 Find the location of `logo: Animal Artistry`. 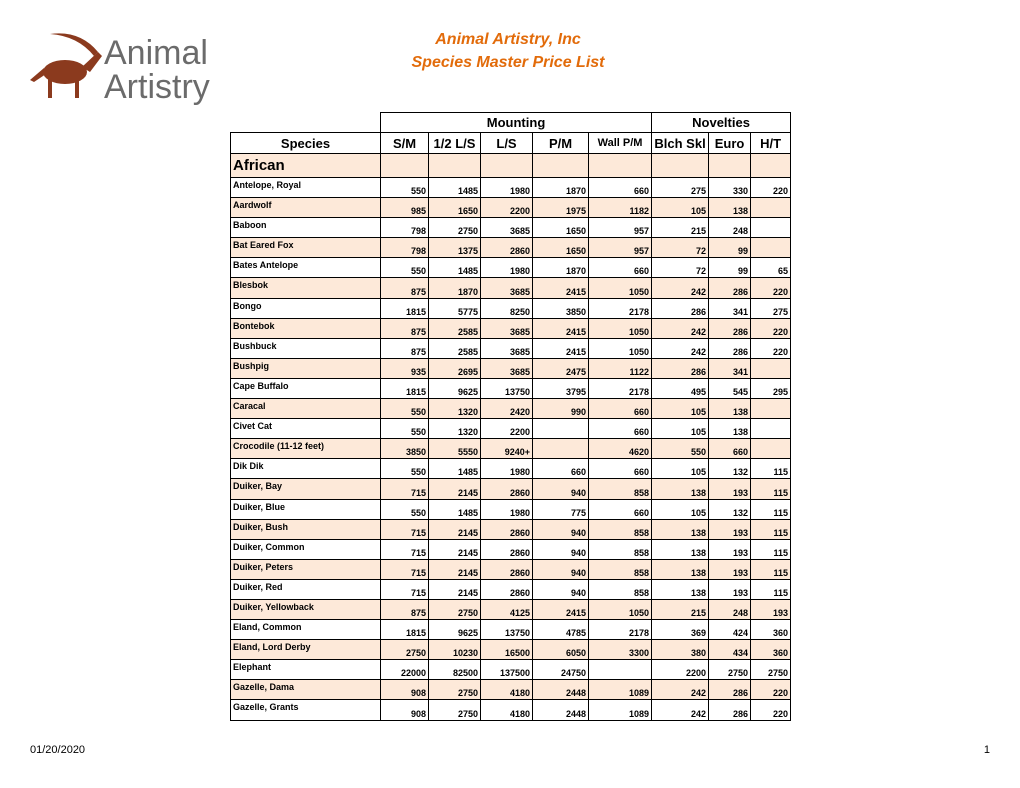

logo: Animal Artistry is located at coordinates (120, 69).